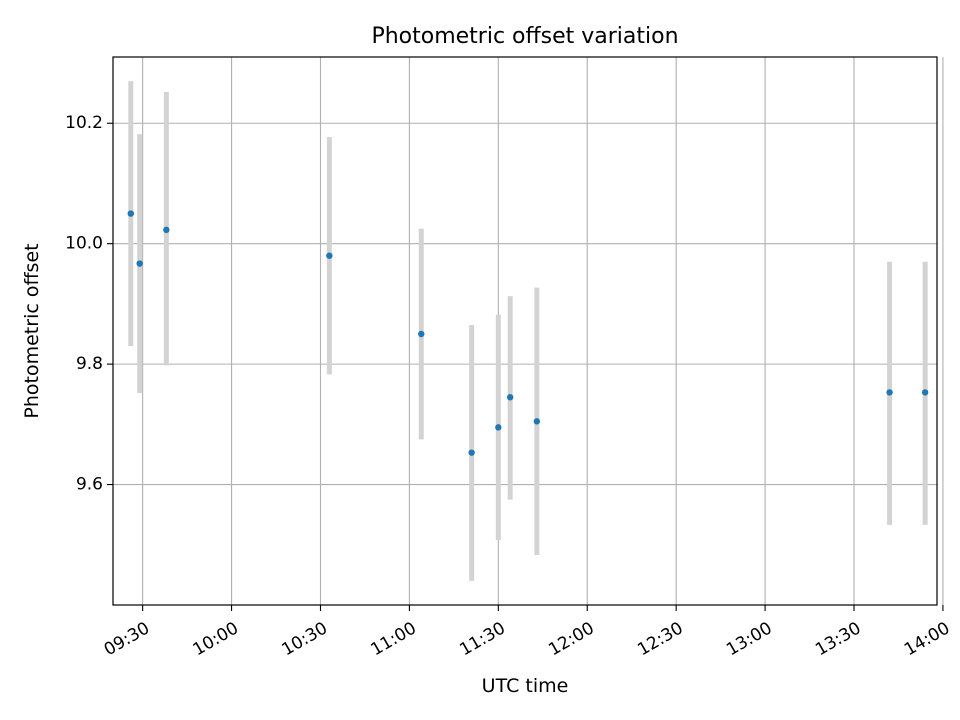 The image size is (960, 720). Describe the element at coordinates (89, 485) in the screenshot. I see `y-tick-label: 9.6` at that location.